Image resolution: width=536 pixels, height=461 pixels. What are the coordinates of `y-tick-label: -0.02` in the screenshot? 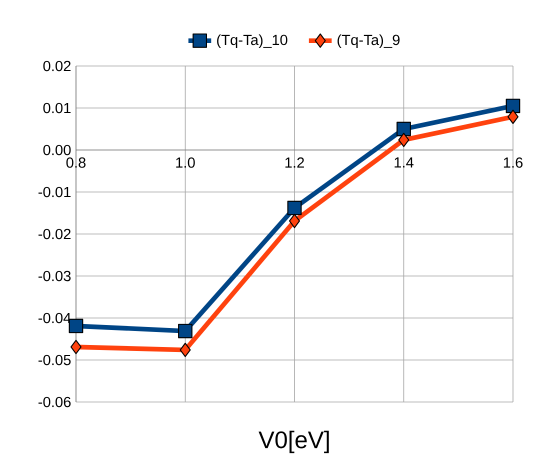 It's located at (54, 234).